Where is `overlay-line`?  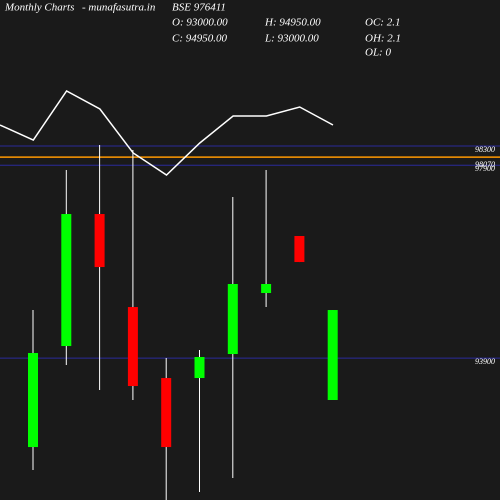 overlay-line is located at coordinates (167, 133).